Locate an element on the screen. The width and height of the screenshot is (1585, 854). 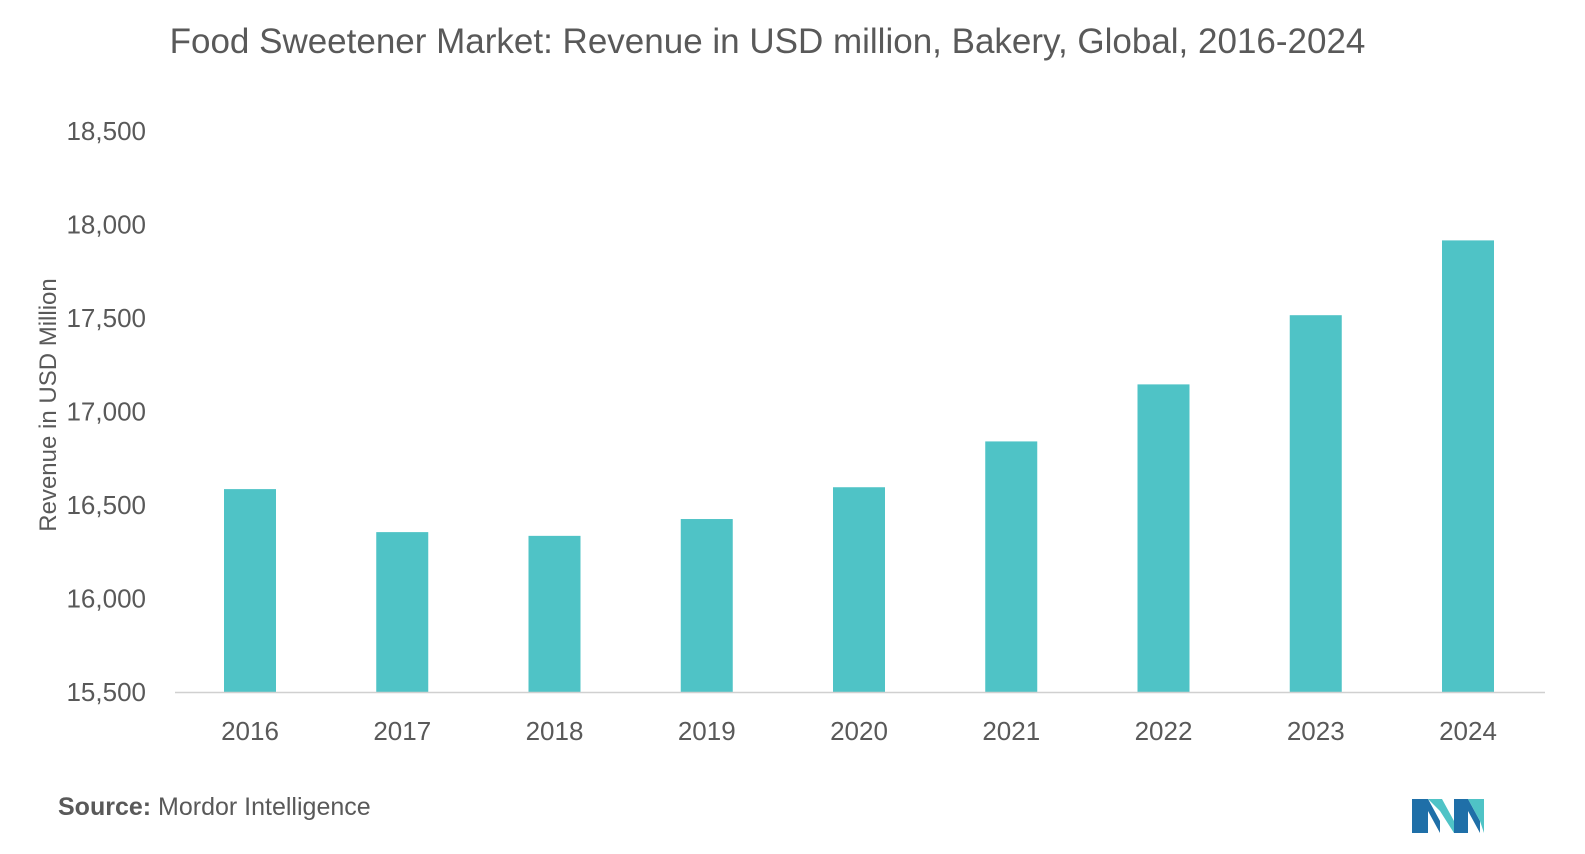
bar-2021 is located at coordinates (1011, 566).